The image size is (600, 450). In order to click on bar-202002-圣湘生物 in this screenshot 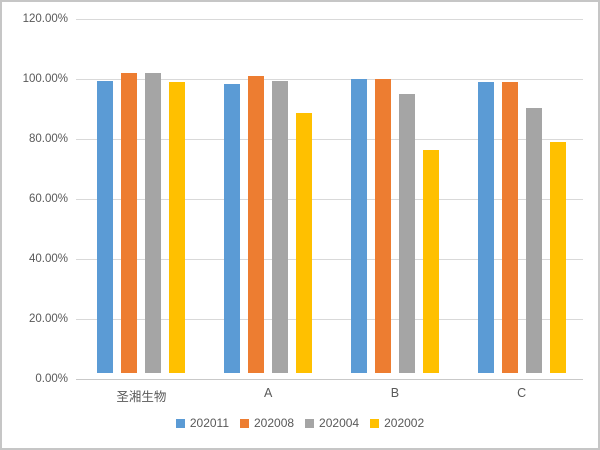, I will do `click(177, 227)`.